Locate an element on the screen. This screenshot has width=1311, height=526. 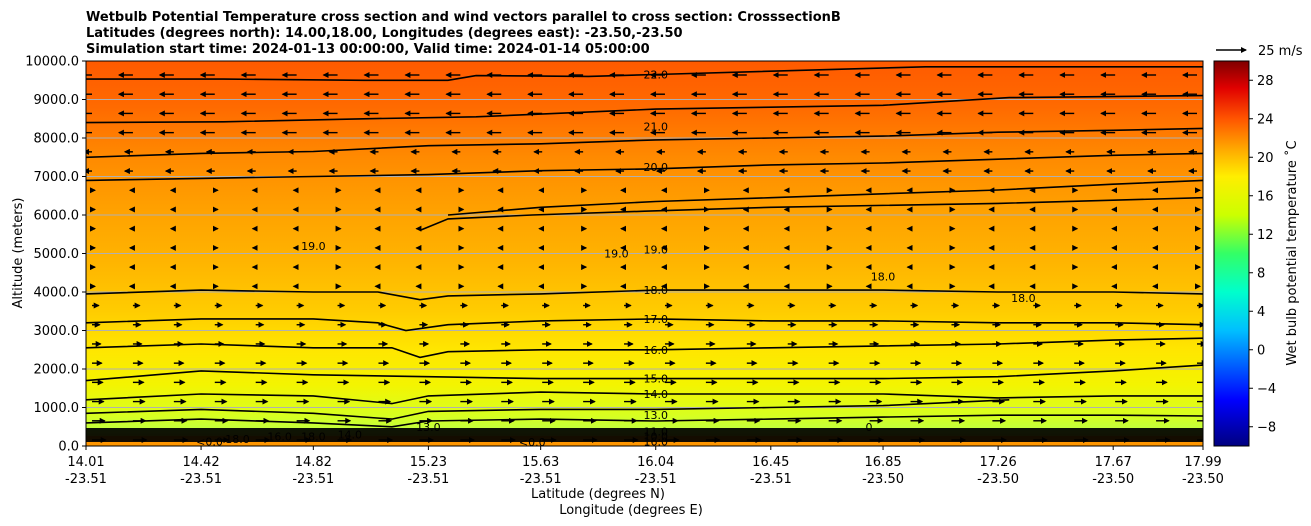
x-tick-label-latitude: 14.82 is located at coordinates (313, 462).